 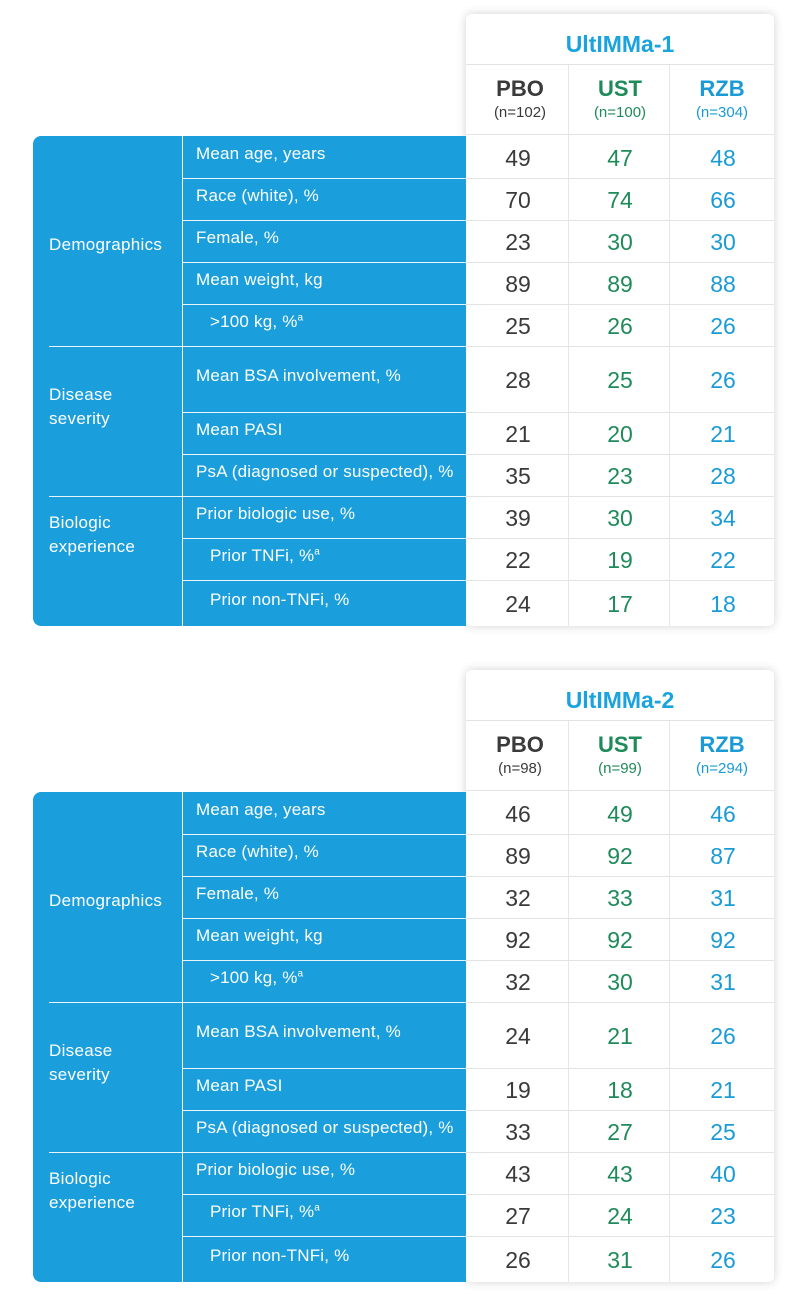 What do you see at coordinates (518, 200) in the screenshot?
I see `value-cell-pbo: 70` at bounding box center [518, 200].